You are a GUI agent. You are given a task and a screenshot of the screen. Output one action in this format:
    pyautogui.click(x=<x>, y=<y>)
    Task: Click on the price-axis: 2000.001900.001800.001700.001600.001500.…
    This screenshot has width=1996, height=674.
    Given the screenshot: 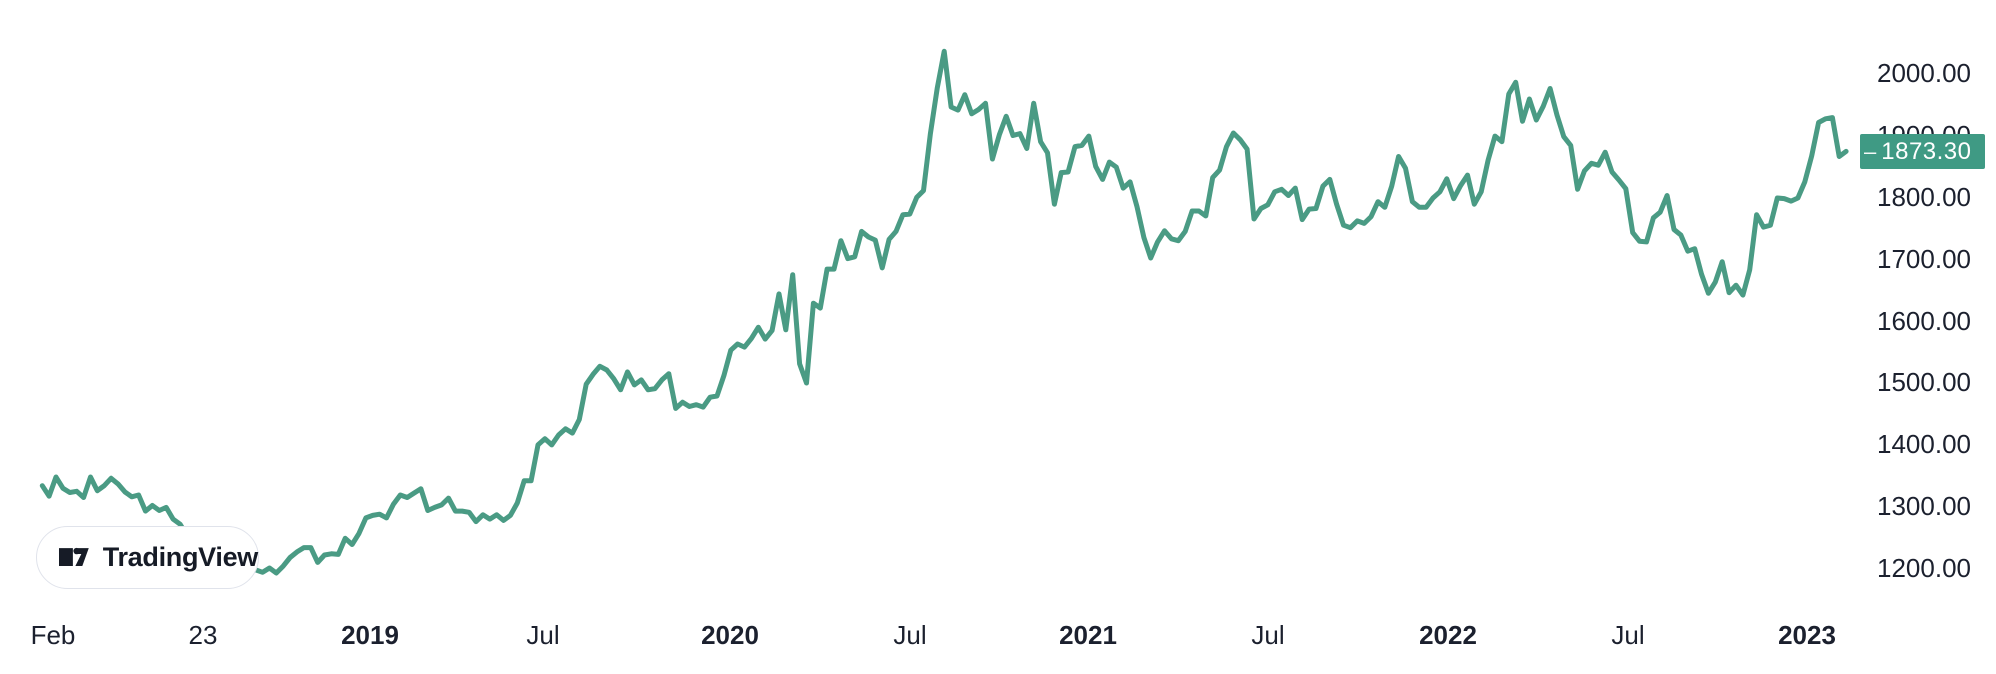 What is the action you would take?
    pyautogui.click(x=1932, y=337)
    